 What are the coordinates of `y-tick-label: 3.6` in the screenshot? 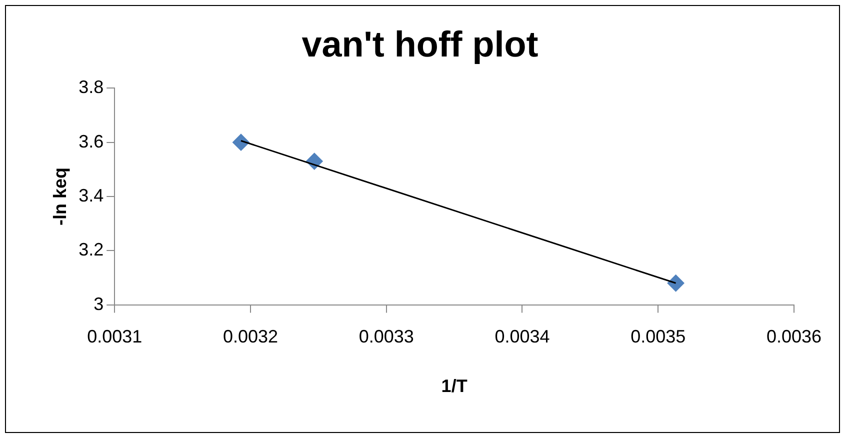 It's located at (91, 141).